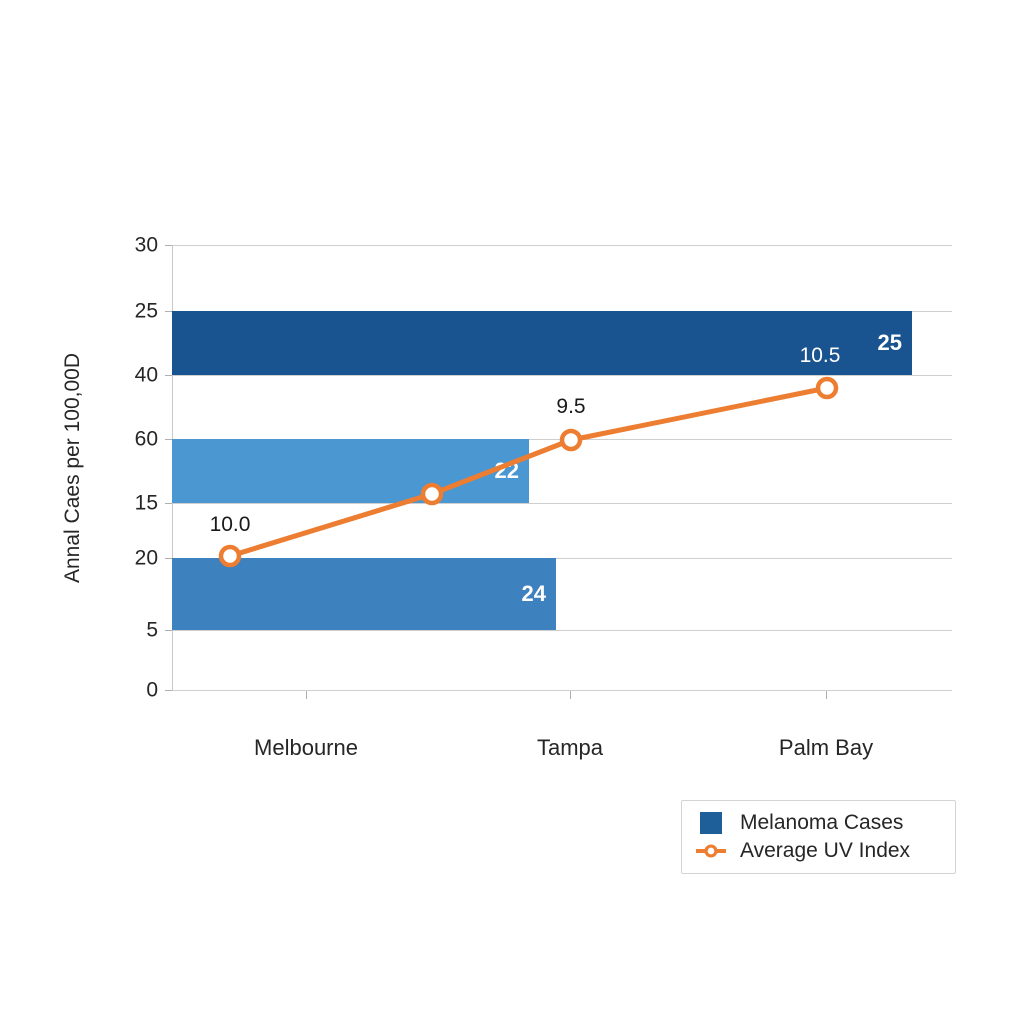  What do you see at coordinates (822, 822) in the screenshot?
I see `legend-label-melanoma-cases: Melanoma Cases` at bounding box center [822, 822].